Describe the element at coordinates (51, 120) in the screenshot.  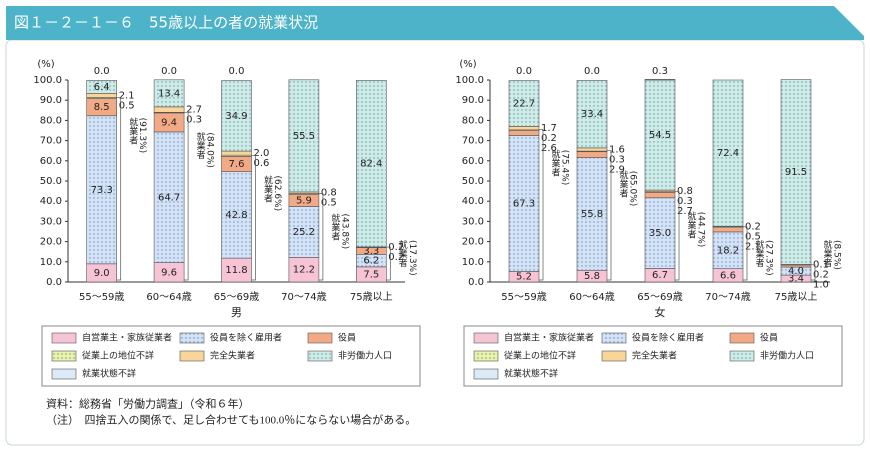
I see `y-tick-label: 80.0` at that location.